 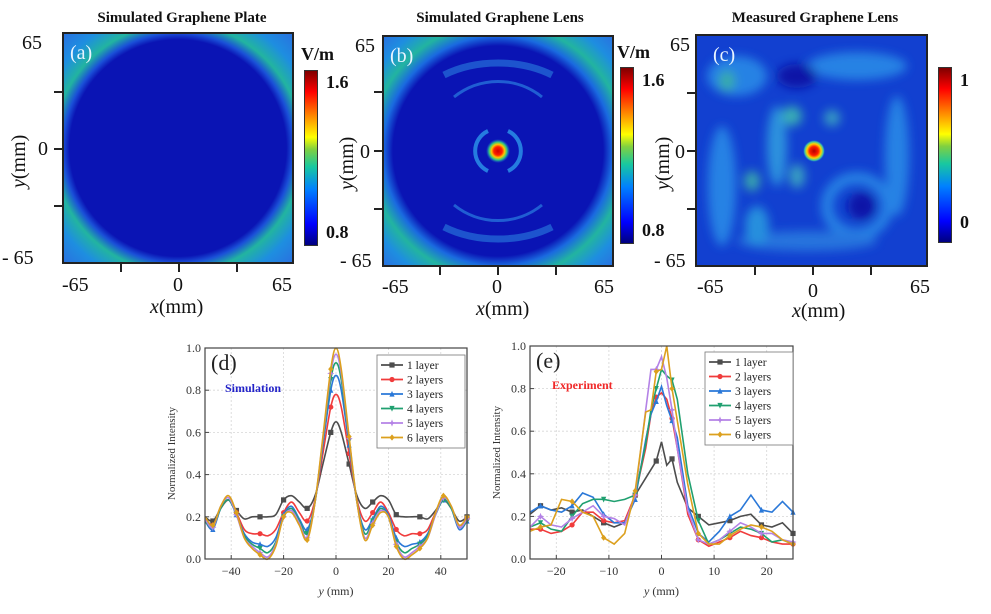 What do you see at coordinates (663, 159) in the screenshot?
I see `panel-c-ylabel-unit: (mm)` at bounding box center [663, 159].